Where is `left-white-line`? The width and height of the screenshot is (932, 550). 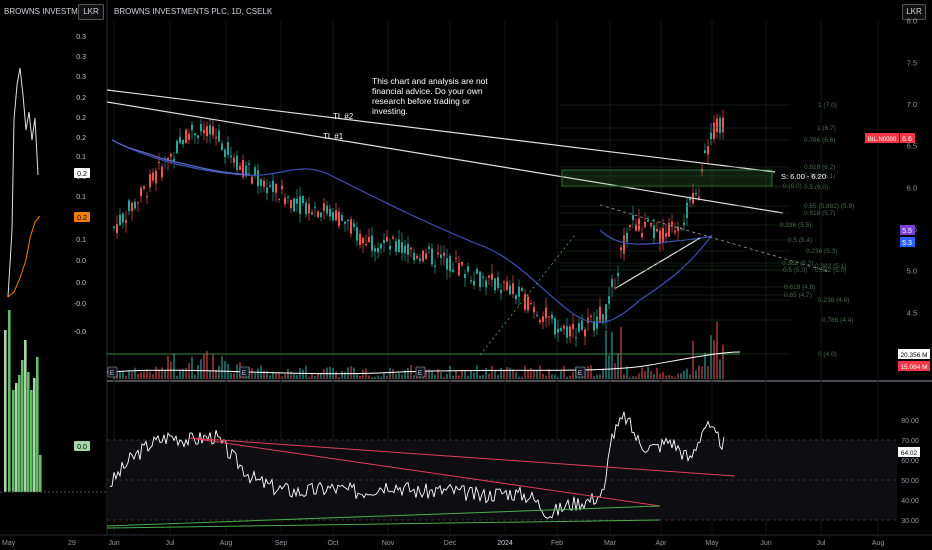
left-white-line is located at coordinates (23, 182).